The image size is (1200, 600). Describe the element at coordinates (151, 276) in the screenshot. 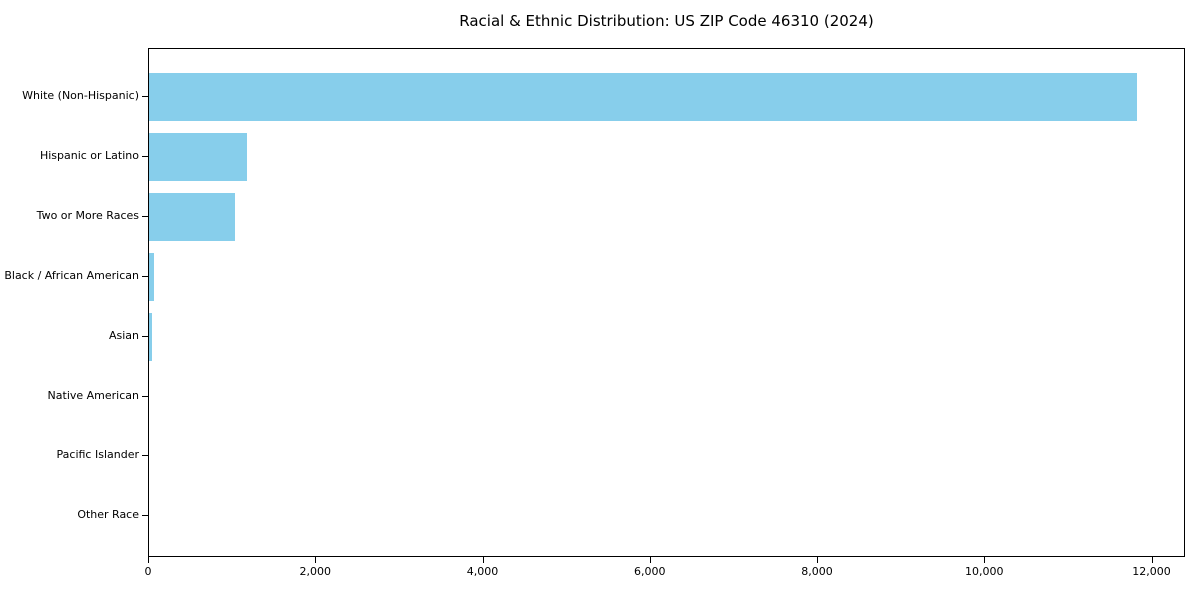

I see `bar-black-african-american` at that location.